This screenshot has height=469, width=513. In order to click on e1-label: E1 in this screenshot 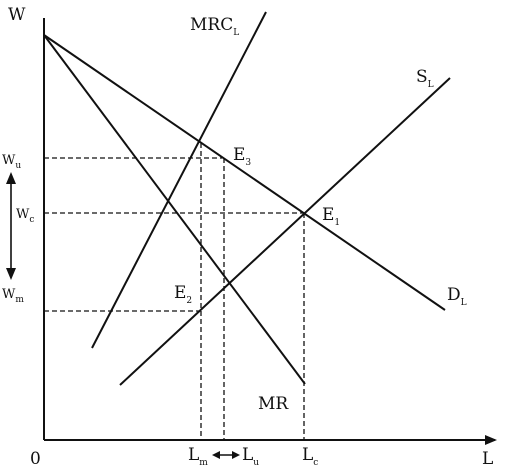, I will do `click(331, 216)`.